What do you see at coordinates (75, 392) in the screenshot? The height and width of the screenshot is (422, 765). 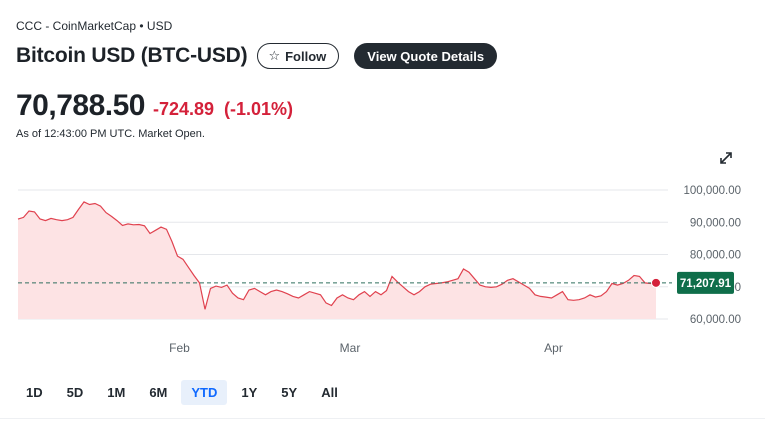 I see `range-button-5d: 5D` at bounding box center [75, 392].